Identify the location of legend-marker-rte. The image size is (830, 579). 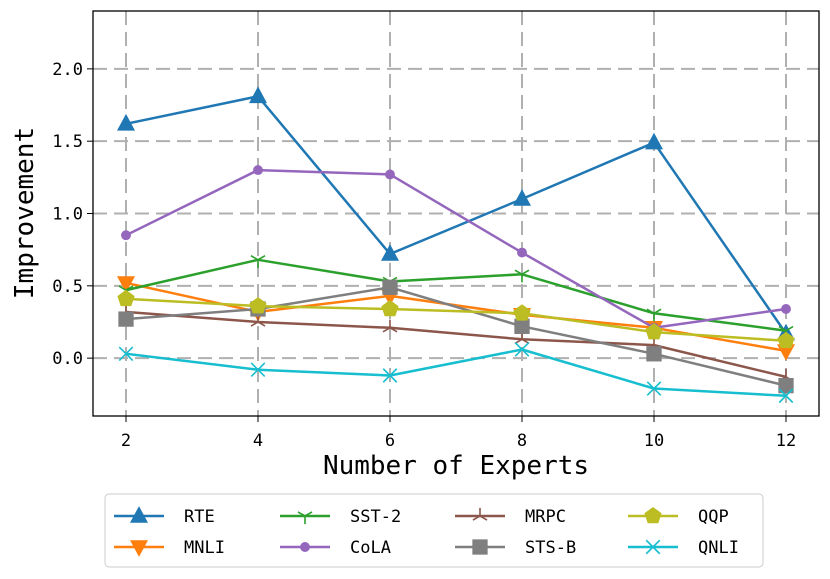
(139, 514).